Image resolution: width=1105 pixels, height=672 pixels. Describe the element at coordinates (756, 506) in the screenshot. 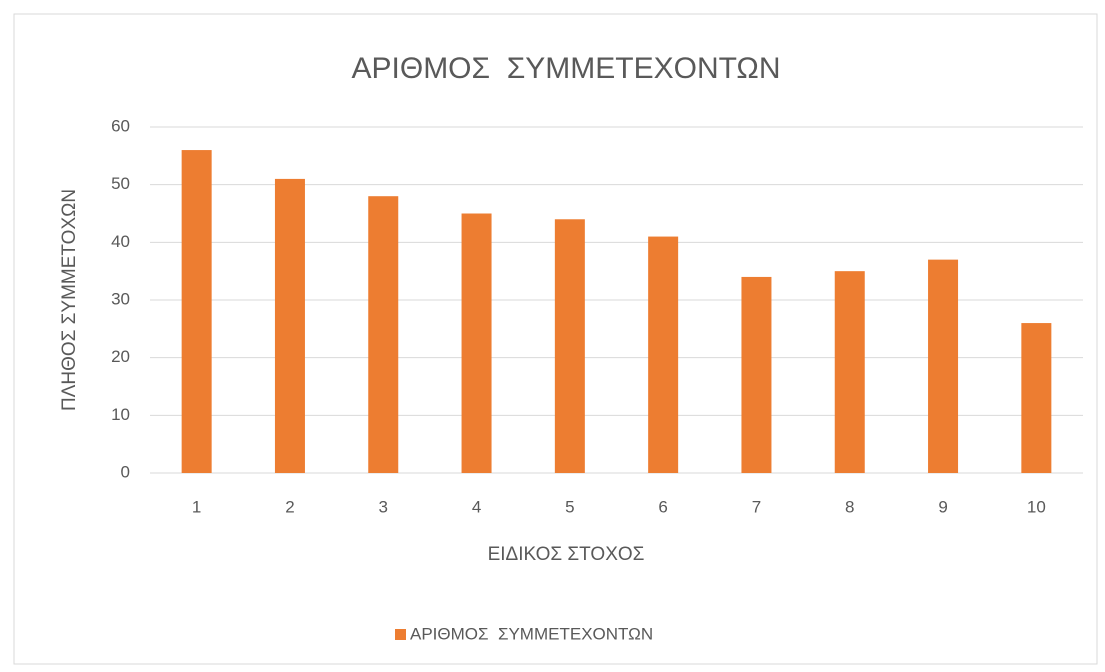

I see `x-tick-label: 7` at that location.